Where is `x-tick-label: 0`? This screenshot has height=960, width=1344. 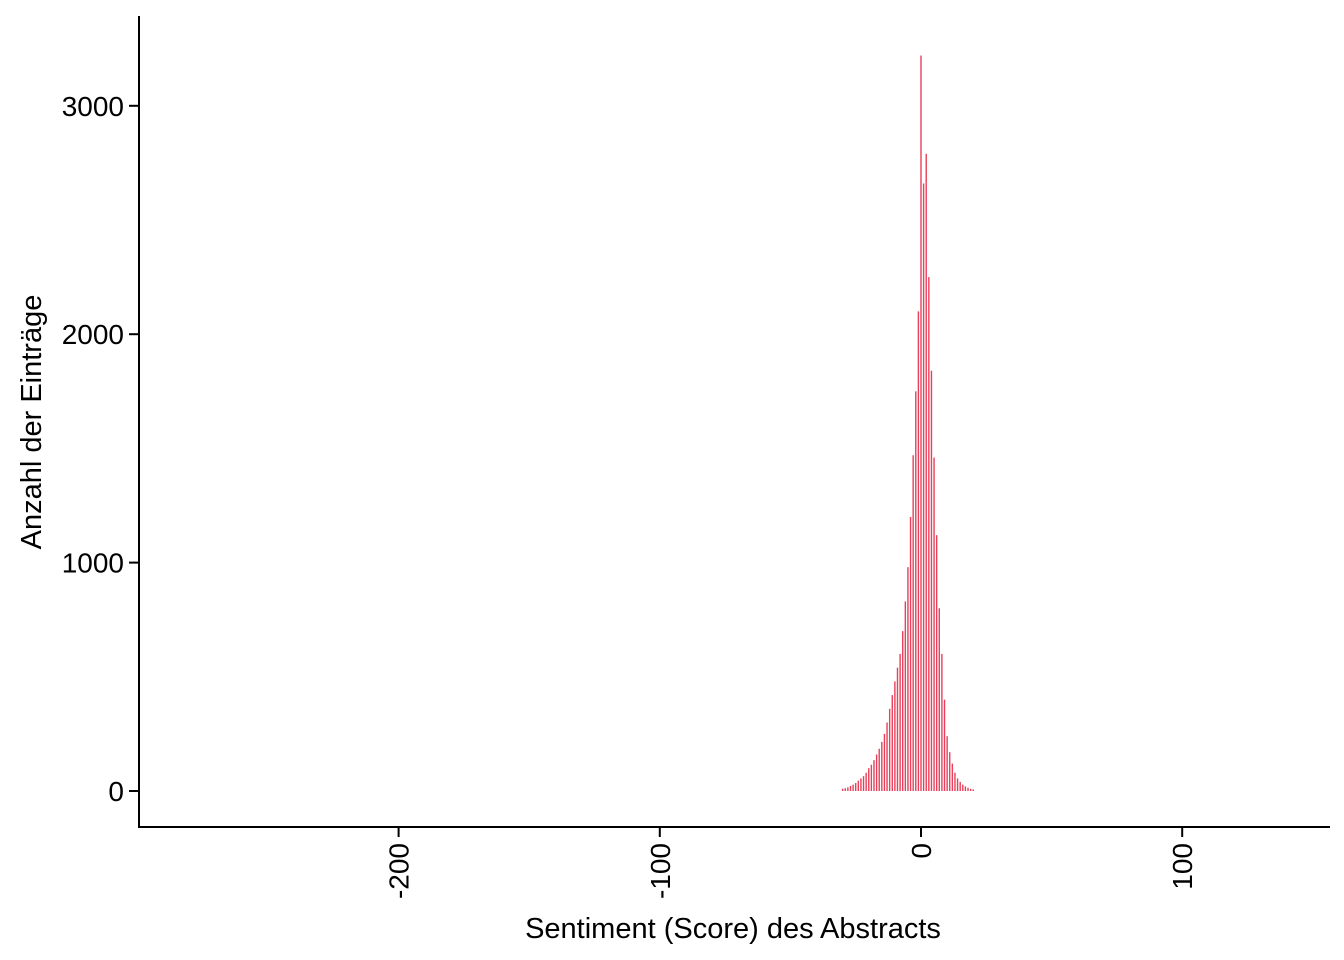
x-tick-label: 0 is located at coordinates (921, 851).